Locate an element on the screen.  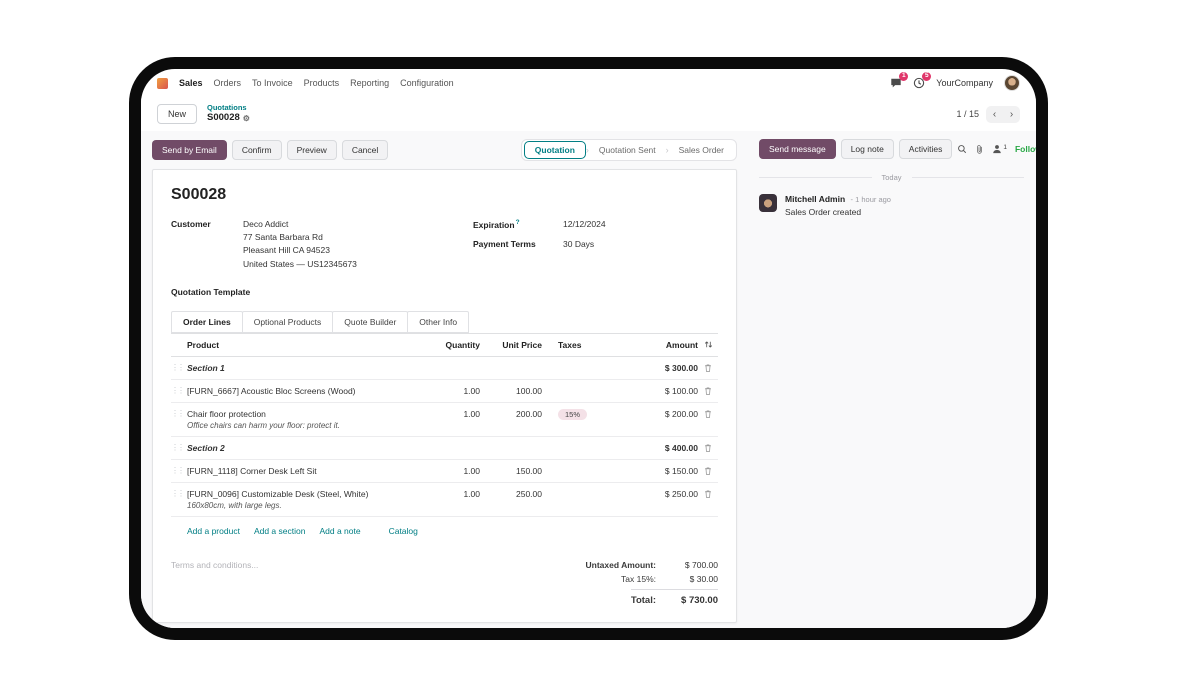
header-spacer is located at coordinates (179, 345).